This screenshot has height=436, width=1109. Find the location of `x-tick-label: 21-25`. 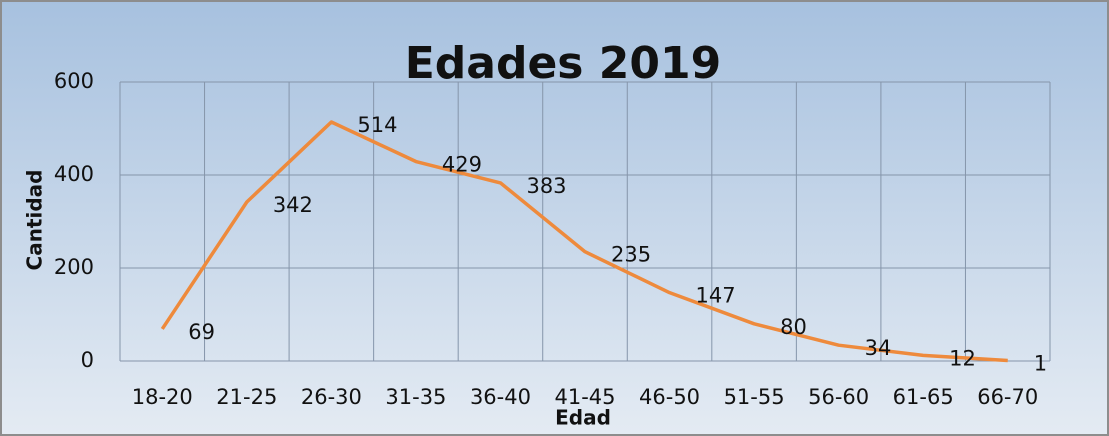

x-tick-label: 21-25 is located at coordinates (246, 397).